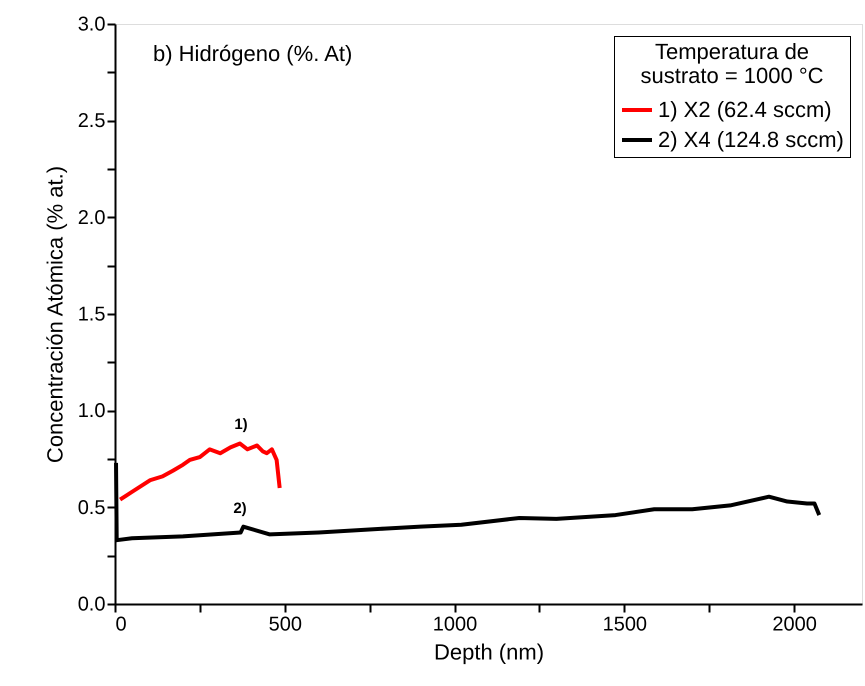 This screenshot has height=686, width=865. What do you see at coordinates (794, 625) in the screenshot?
I see `x-tick-label: 2000` at bounding box center [794, 625].